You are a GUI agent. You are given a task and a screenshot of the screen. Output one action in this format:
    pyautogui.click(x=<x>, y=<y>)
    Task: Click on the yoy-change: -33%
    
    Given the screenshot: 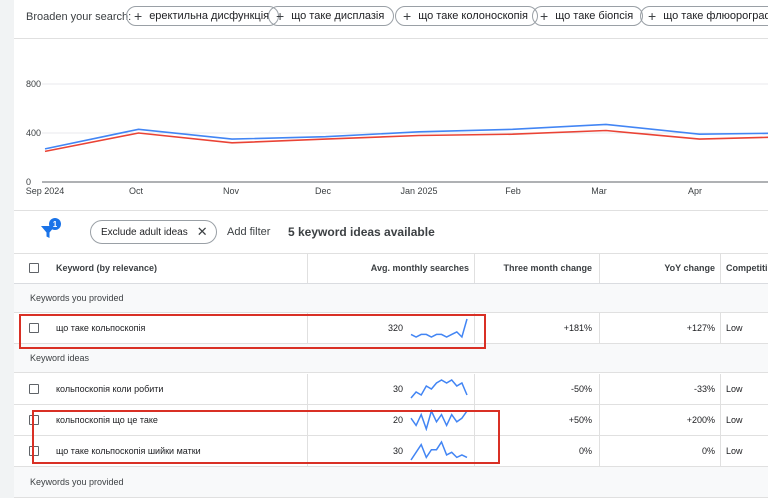 What is the action you would take?
    pyautogui.click(x=704, y=389)
    